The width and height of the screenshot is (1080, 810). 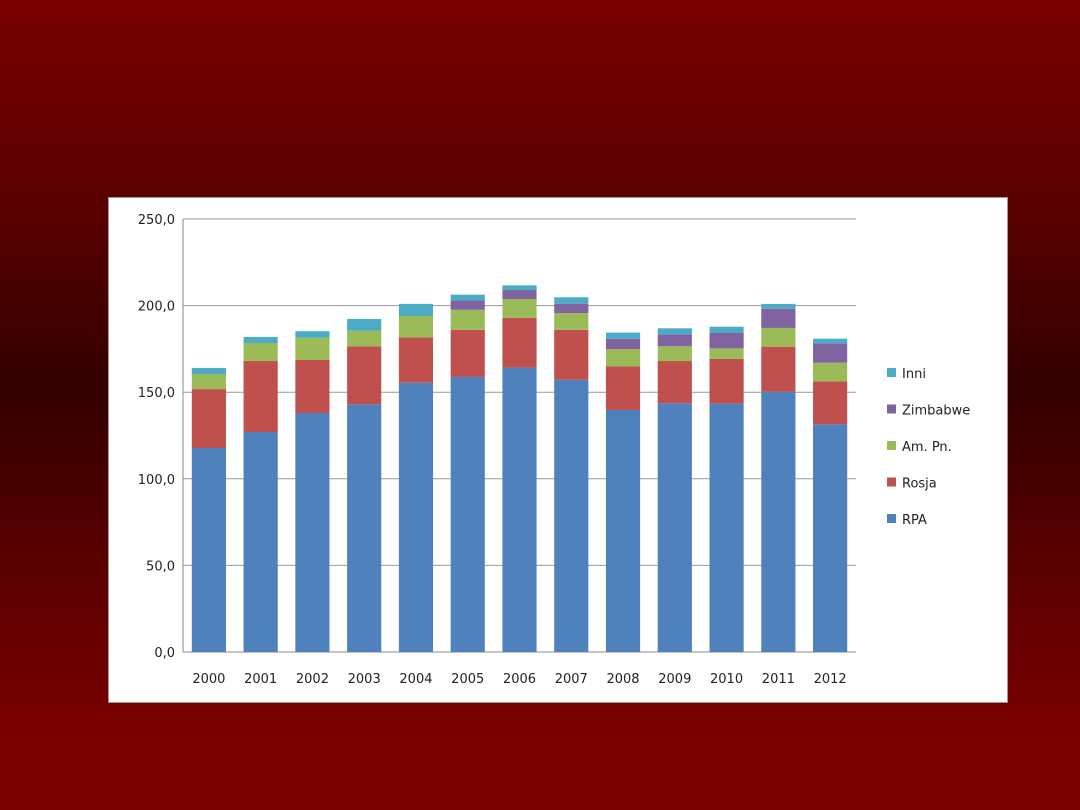 I want to click on bar-segment-inni-2000, so click(x=208, y=371).